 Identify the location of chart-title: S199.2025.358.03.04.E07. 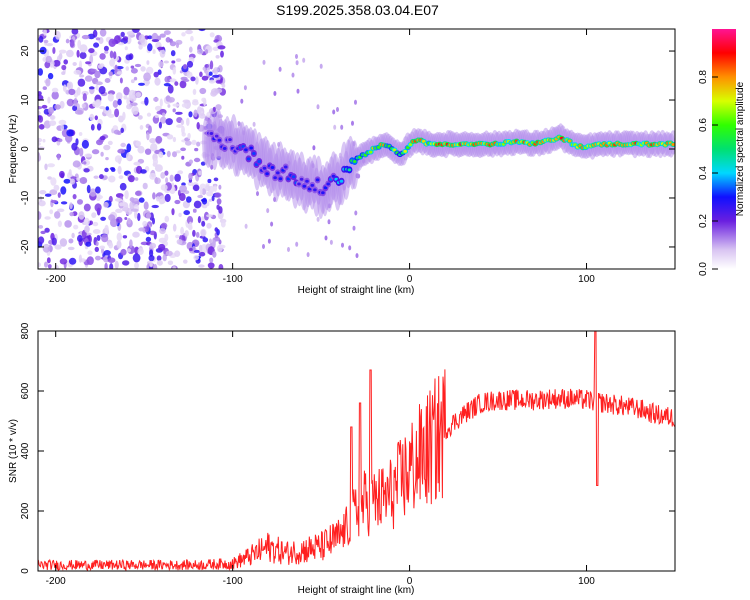
(357, 10).